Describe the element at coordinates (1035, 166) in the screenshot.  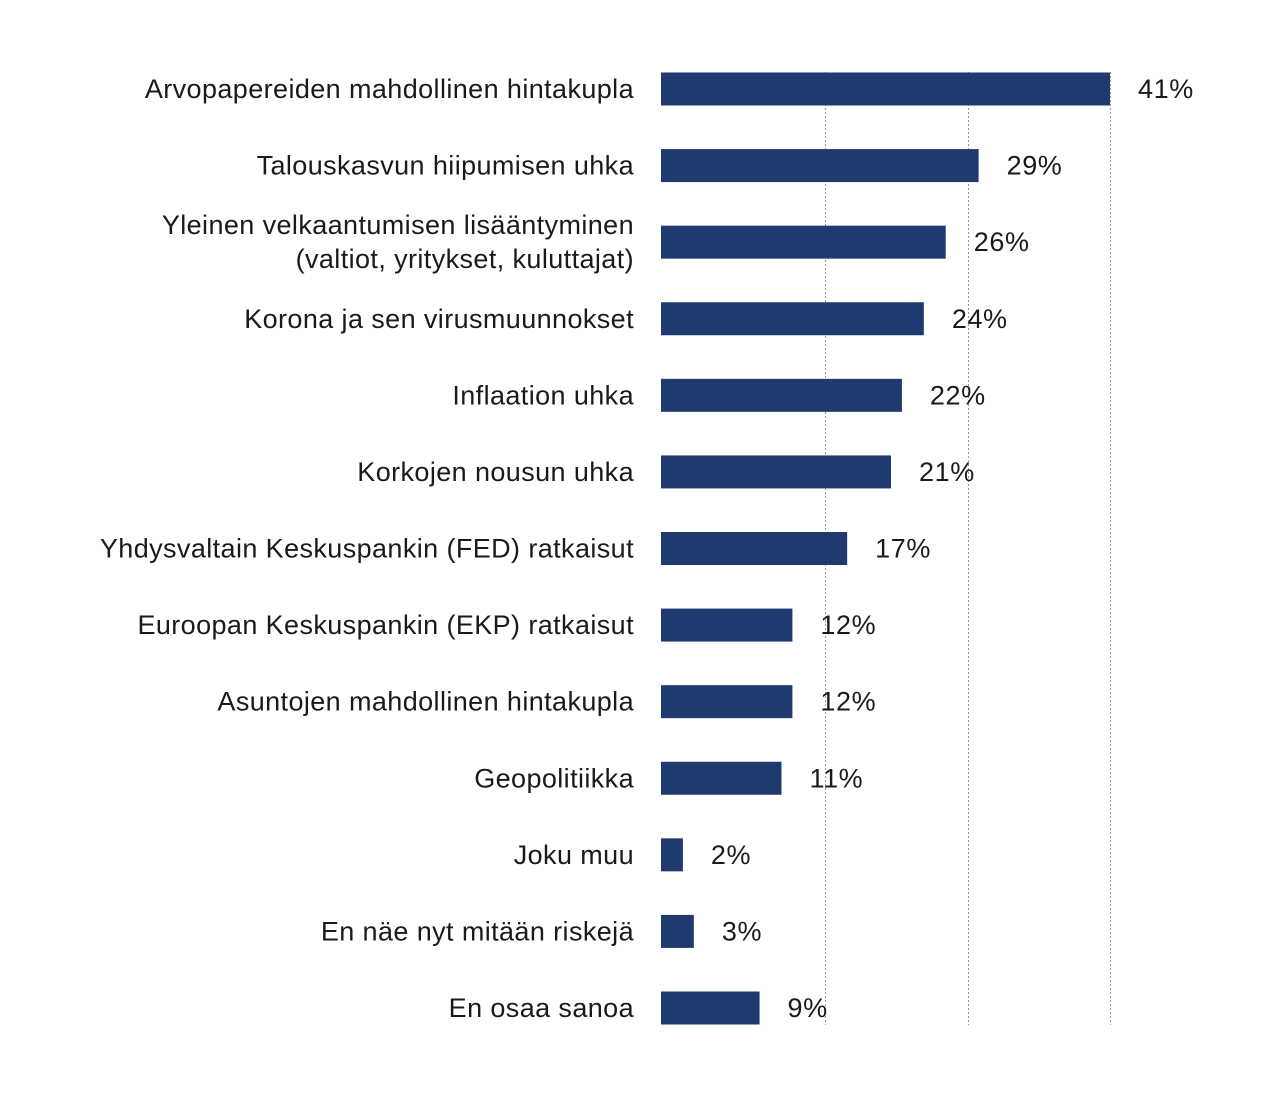
I see `value-label: 29%` at that location.